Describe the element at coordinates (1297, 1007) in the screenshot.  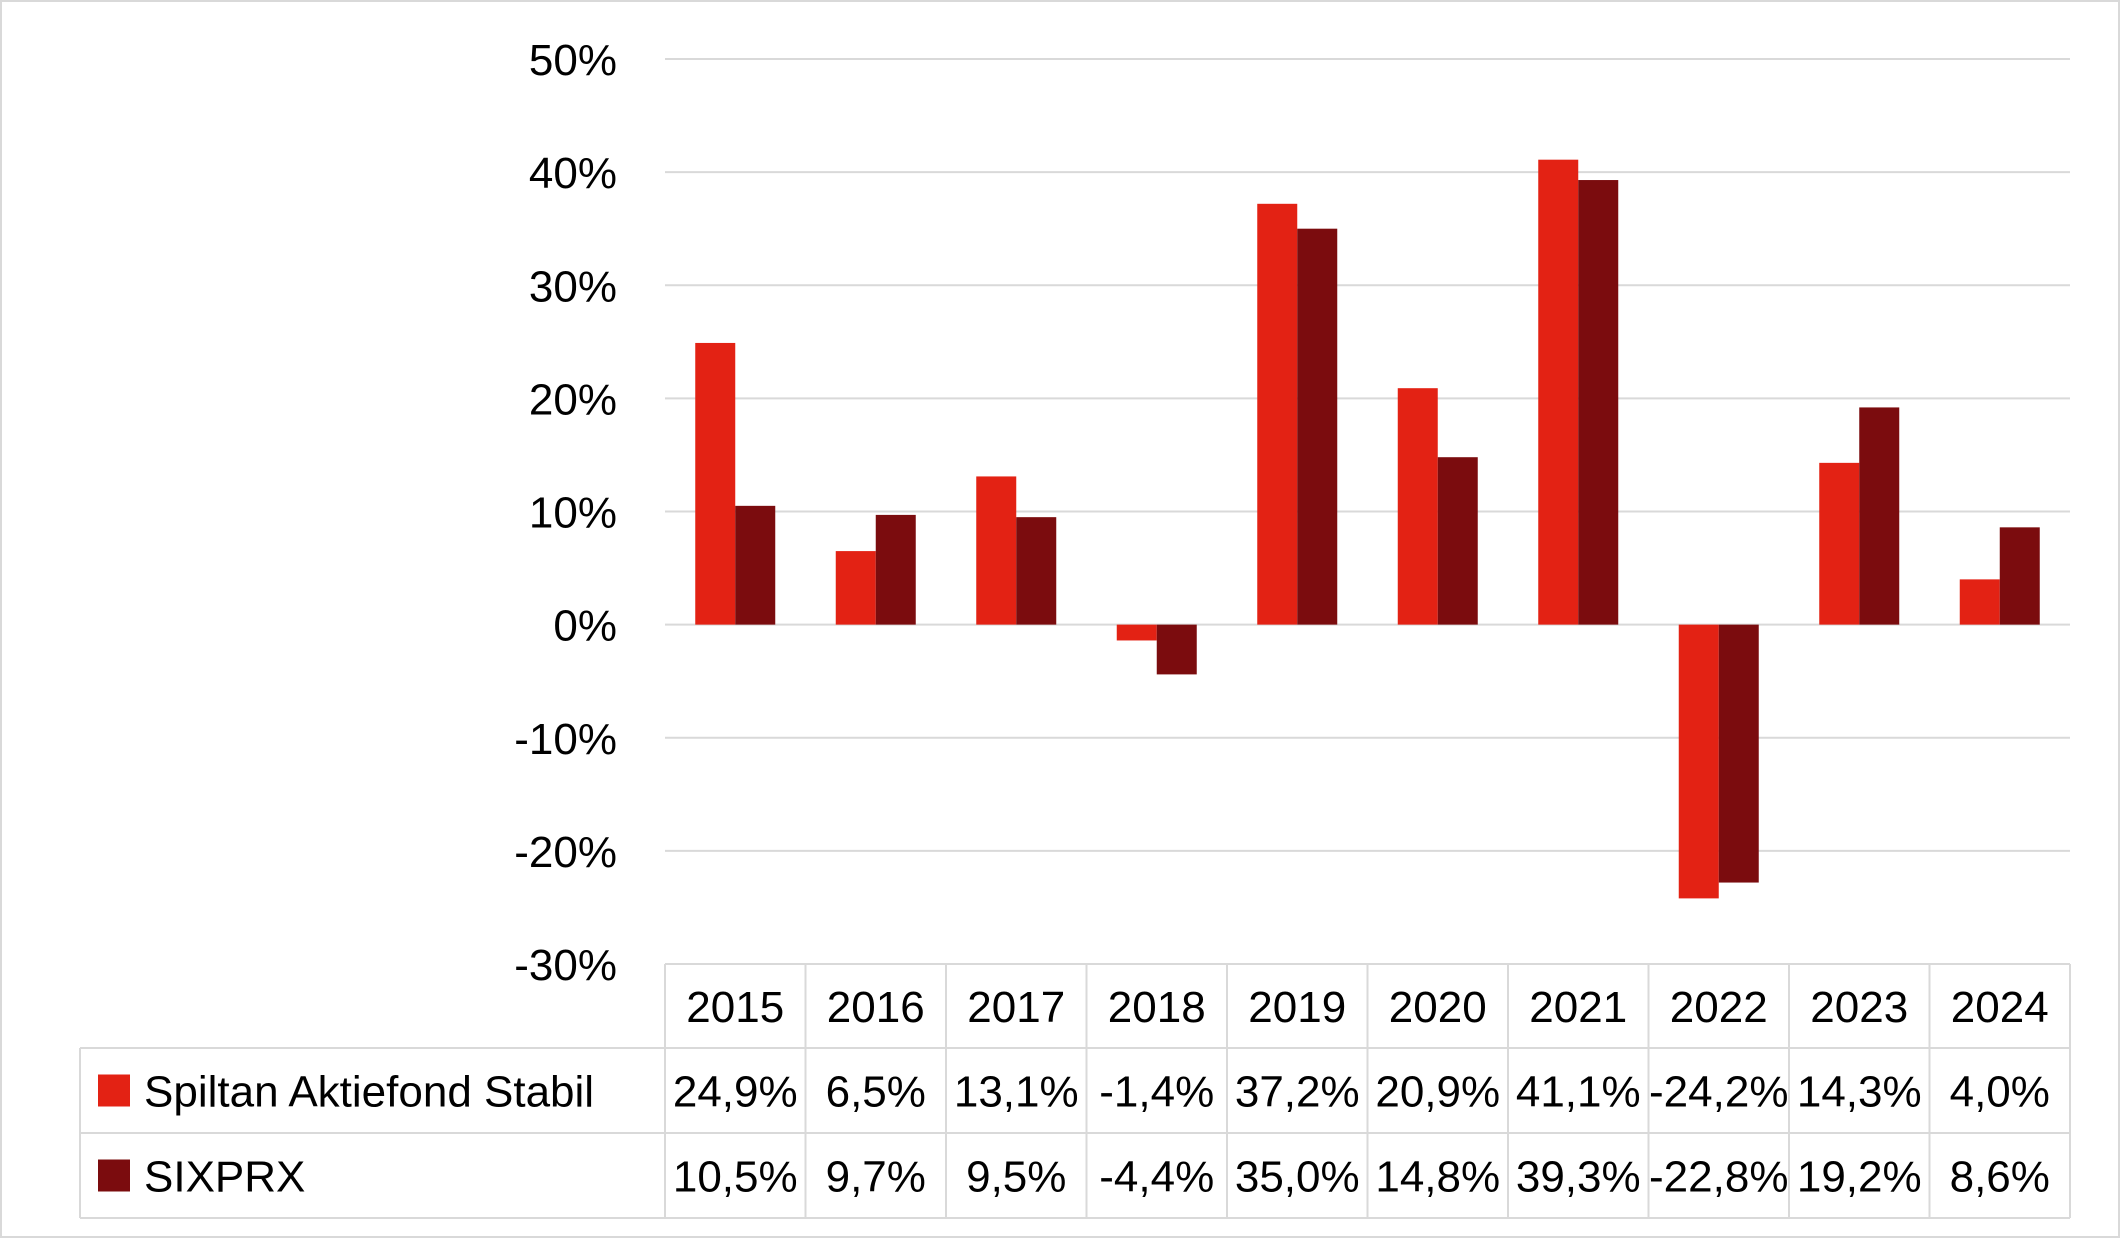
I see `x-tick-label: 2019` at that location.